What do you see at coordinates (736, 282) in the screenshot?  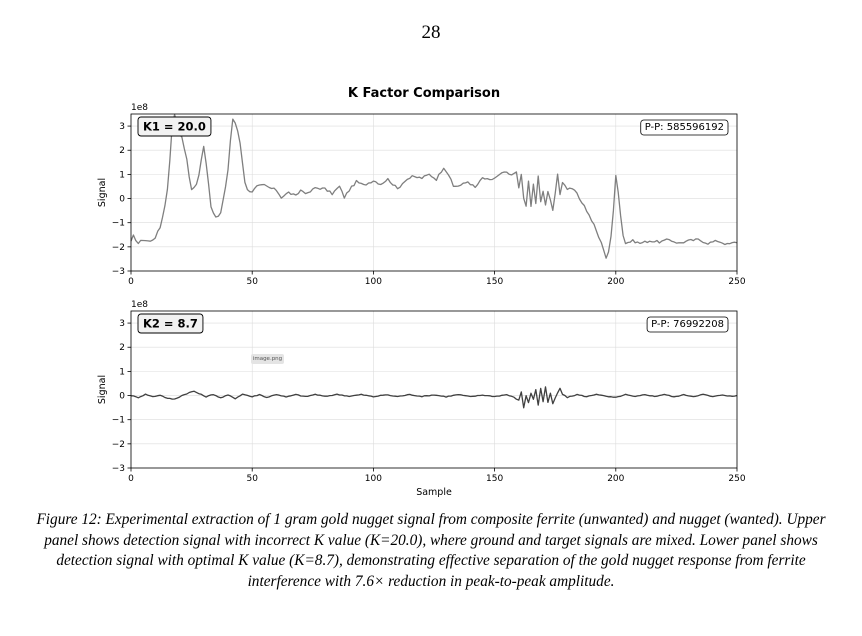 I see `upper-xtick-label: 250` at bounding box center [736, 282].